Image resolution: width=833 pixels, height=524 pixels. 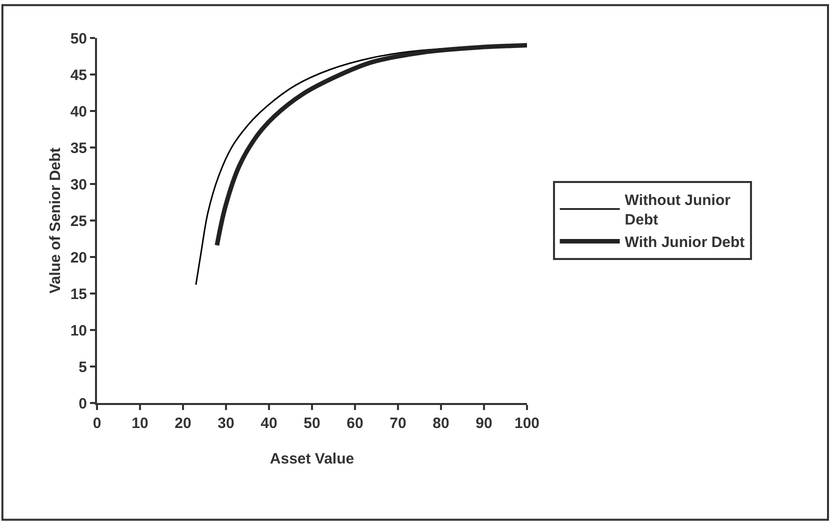 I want to click on y-tick-label: 35, so click(x=78, y=148).